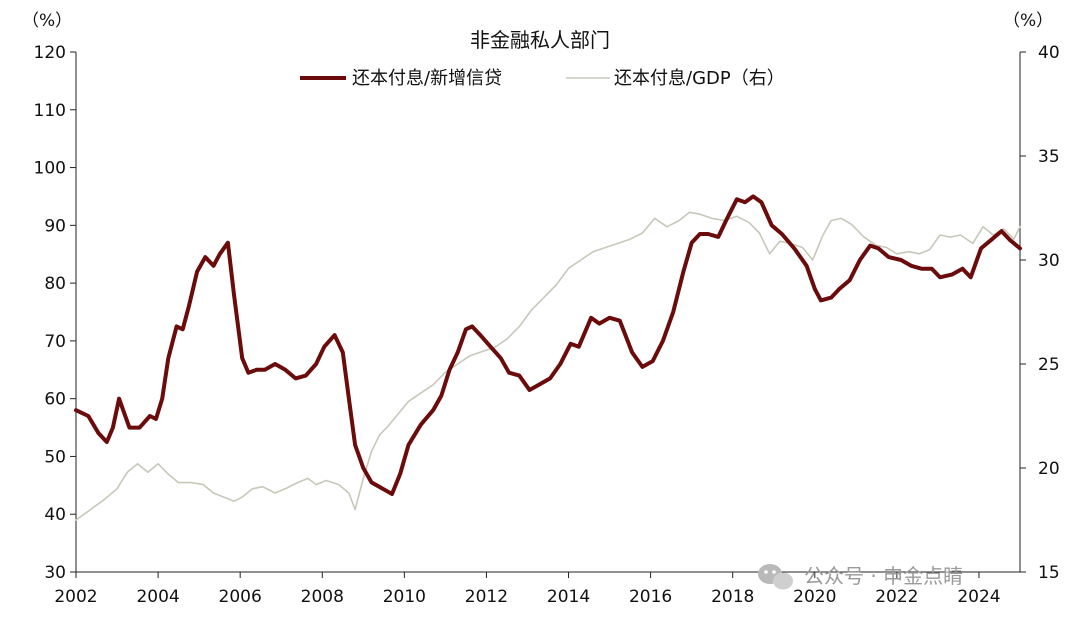 The width and height of the screenshot is (1080, 618). I want to click on left-tick-label: 40, so click(55, 515).